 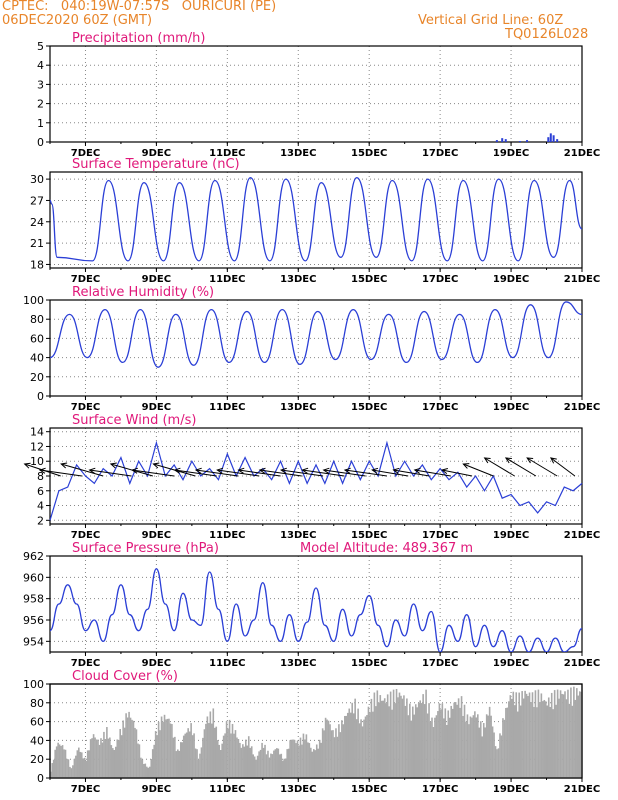 What do you see at coordinates (227, 407) in the screenshot?
I see `x-tick-label: 11DEC` at bounding box center [227, 407].